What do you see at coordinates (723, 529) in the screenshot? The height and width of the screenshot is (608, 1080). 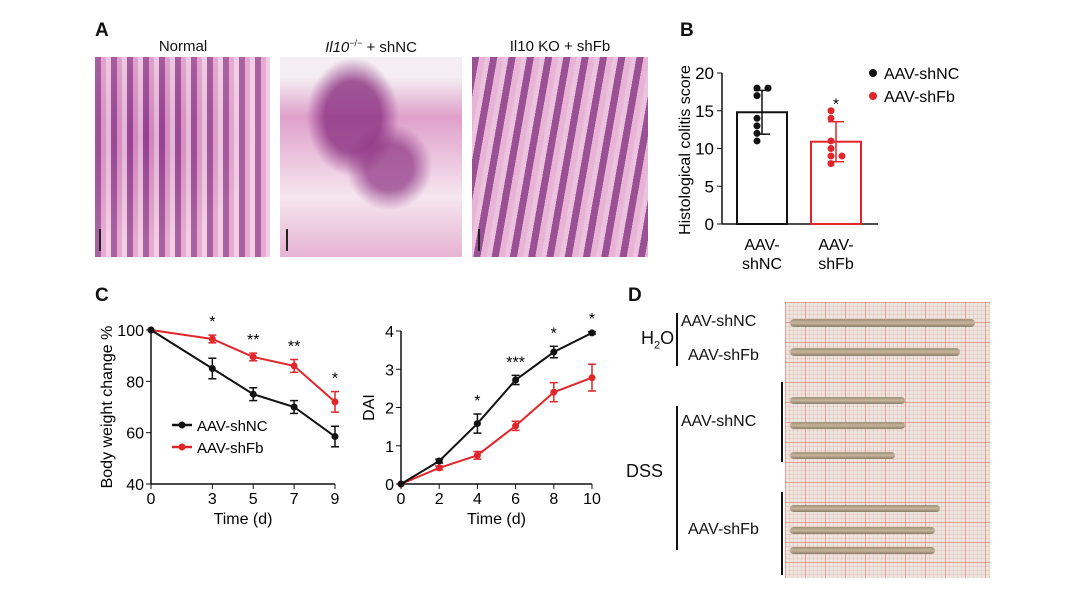 I see `row-label-dss-shfb: AAV-shFb` at bounding box center [723, 529].